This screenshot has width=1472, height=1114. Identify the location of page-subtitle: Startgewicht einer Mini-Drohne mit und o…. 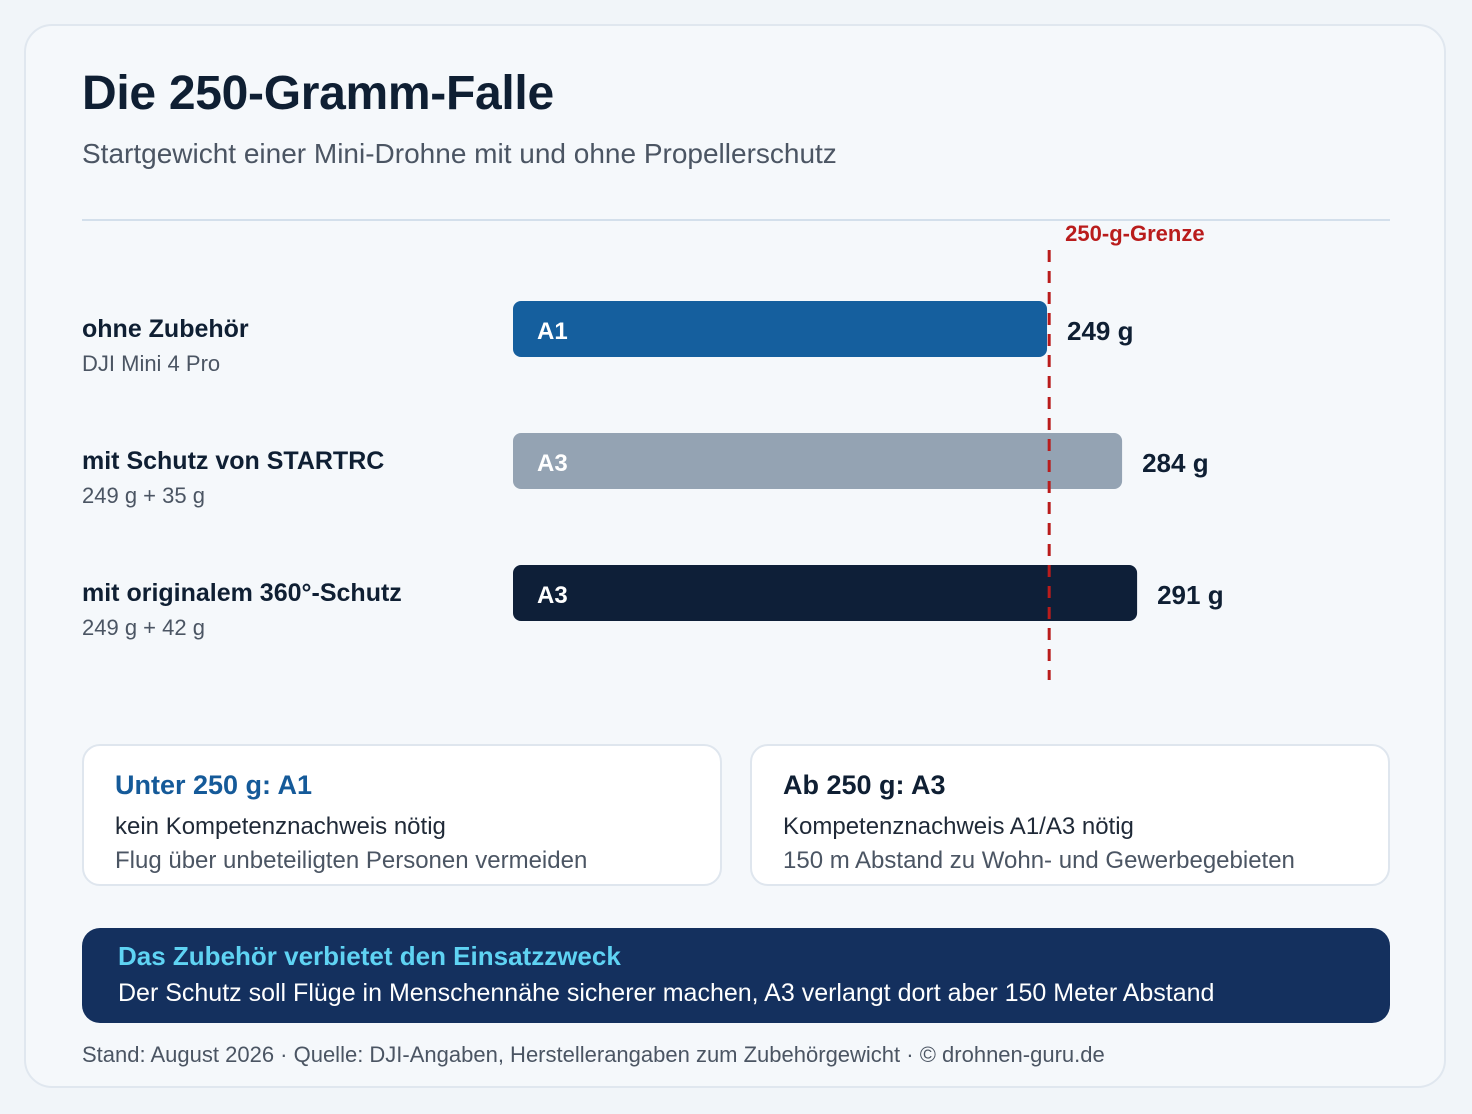
(459, 153).